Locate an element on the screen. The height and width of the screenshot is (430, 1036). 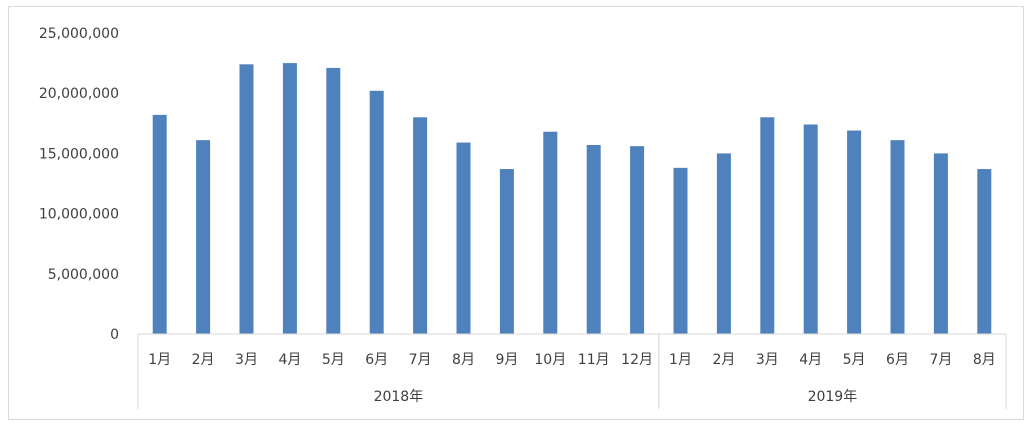
y-tick-label: 15,000,000 is located at coordinates (79, 154).